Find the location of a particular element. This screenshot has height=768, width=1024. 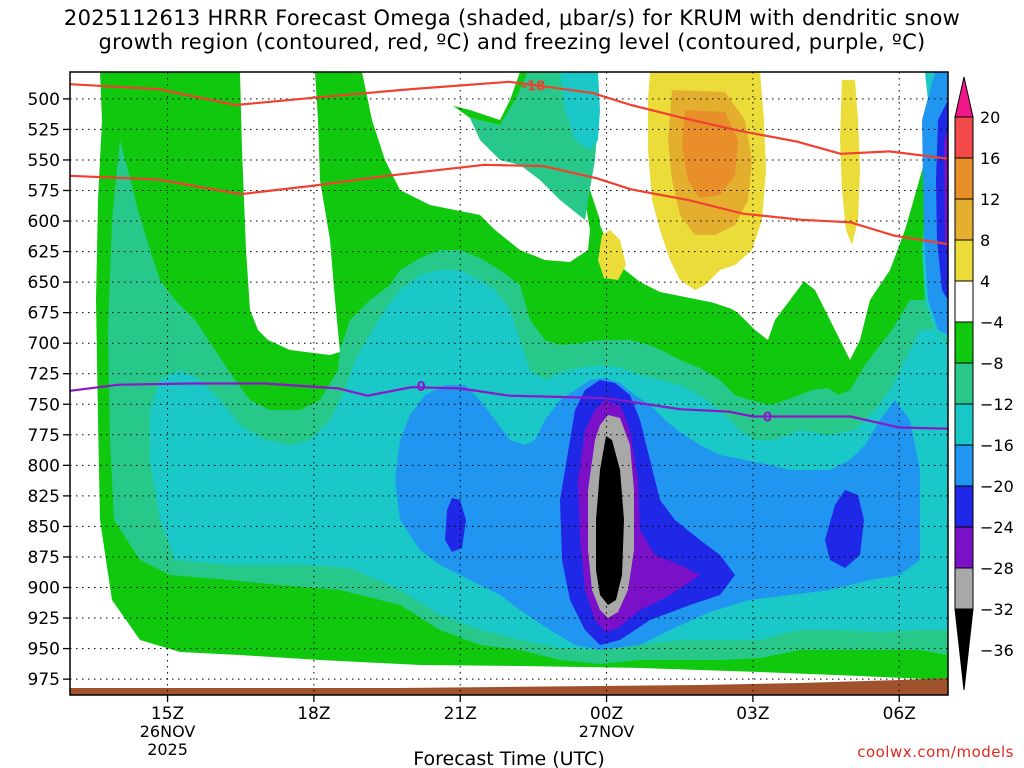

colorbar: 20 16 12 8 4 −4 −8 −12 −16 −20 −24 −28 −32 −36 is located at coordinates (984, 383).